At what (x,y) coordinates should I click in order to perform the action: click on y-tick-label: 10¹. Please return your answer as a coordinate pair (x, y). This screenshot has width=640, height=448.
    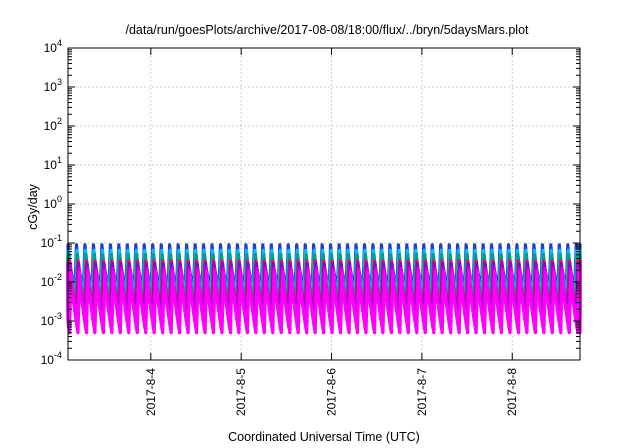
    Looking at the image, I should click on (53, 163).